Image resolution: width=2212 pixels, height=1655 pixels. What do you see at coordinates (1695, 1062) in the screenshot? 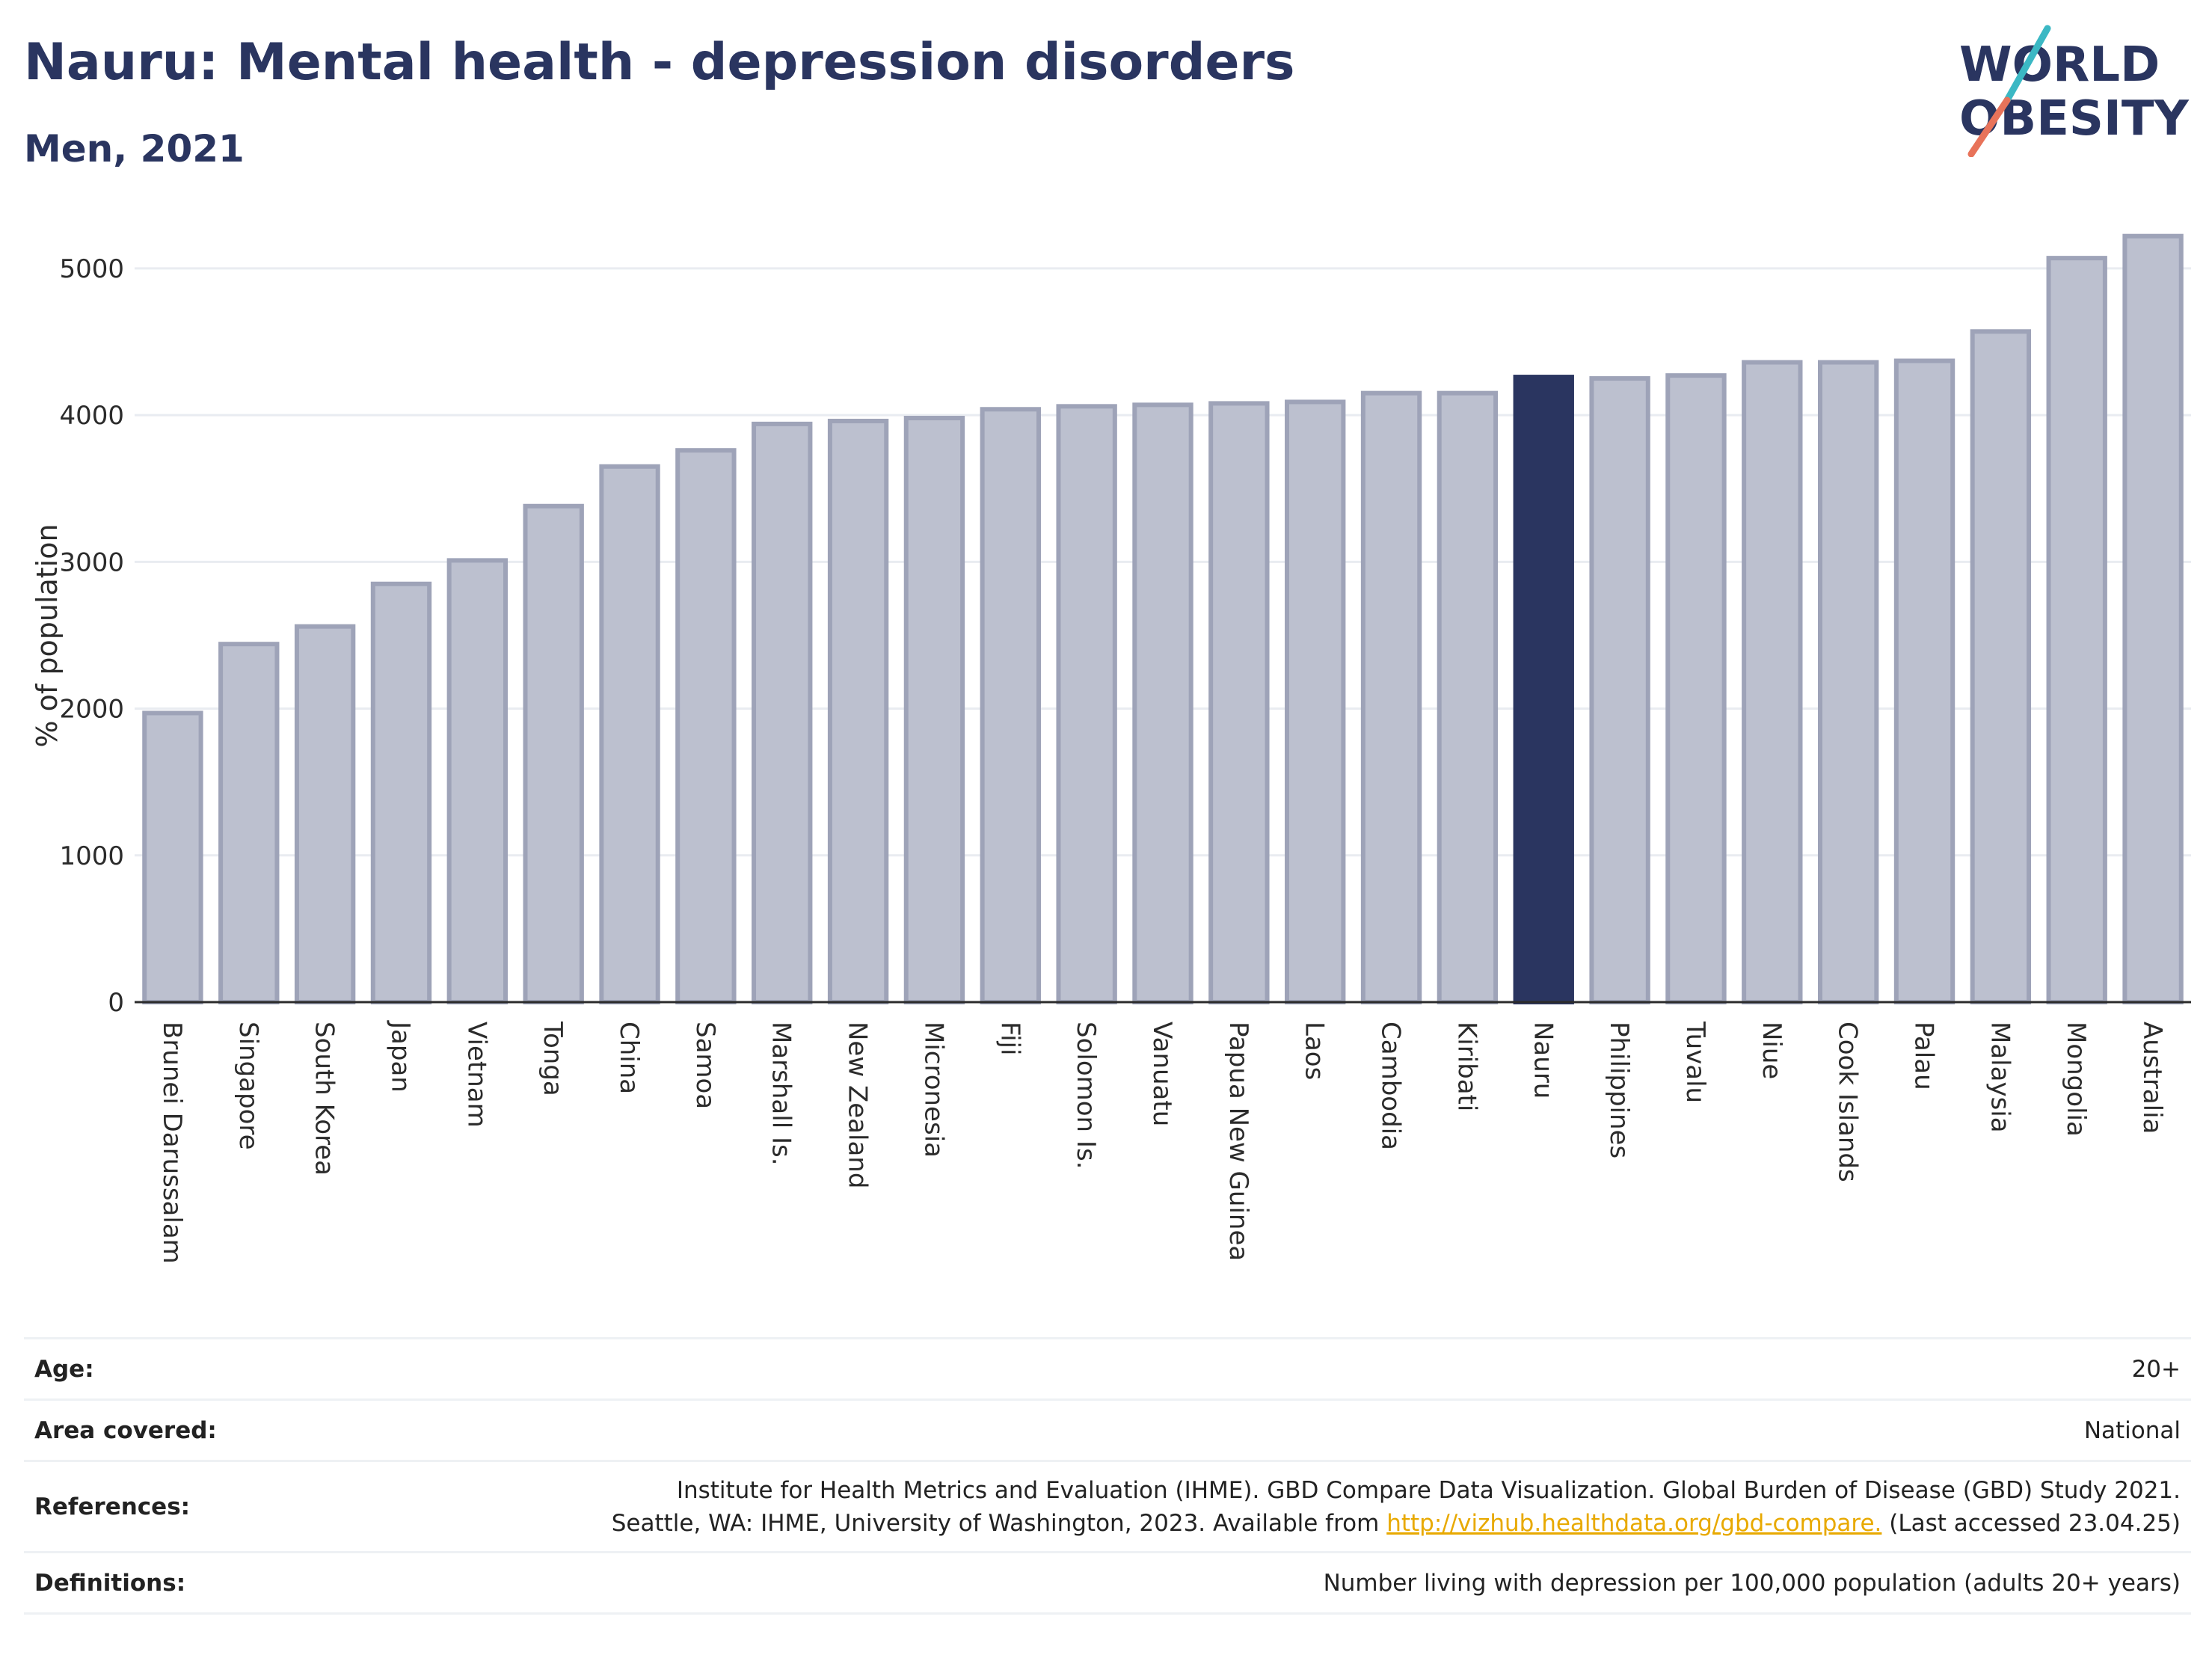
I see `x-tick-label: Tuvalu` at bounding box center [1695, 1062].